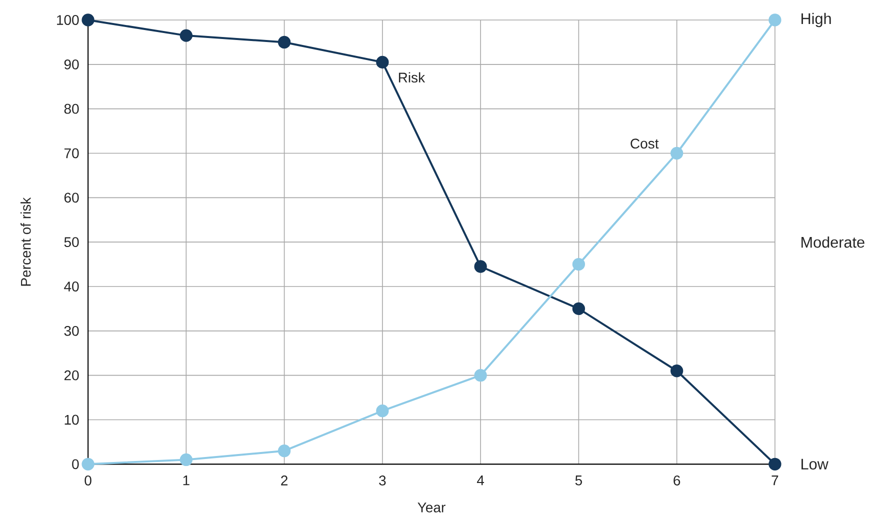 The height and width of the screenshot is (532, 895). Describe the element at coordinates (71, 286) in the screenshot. I see `y-tick-label: 40` at that location.